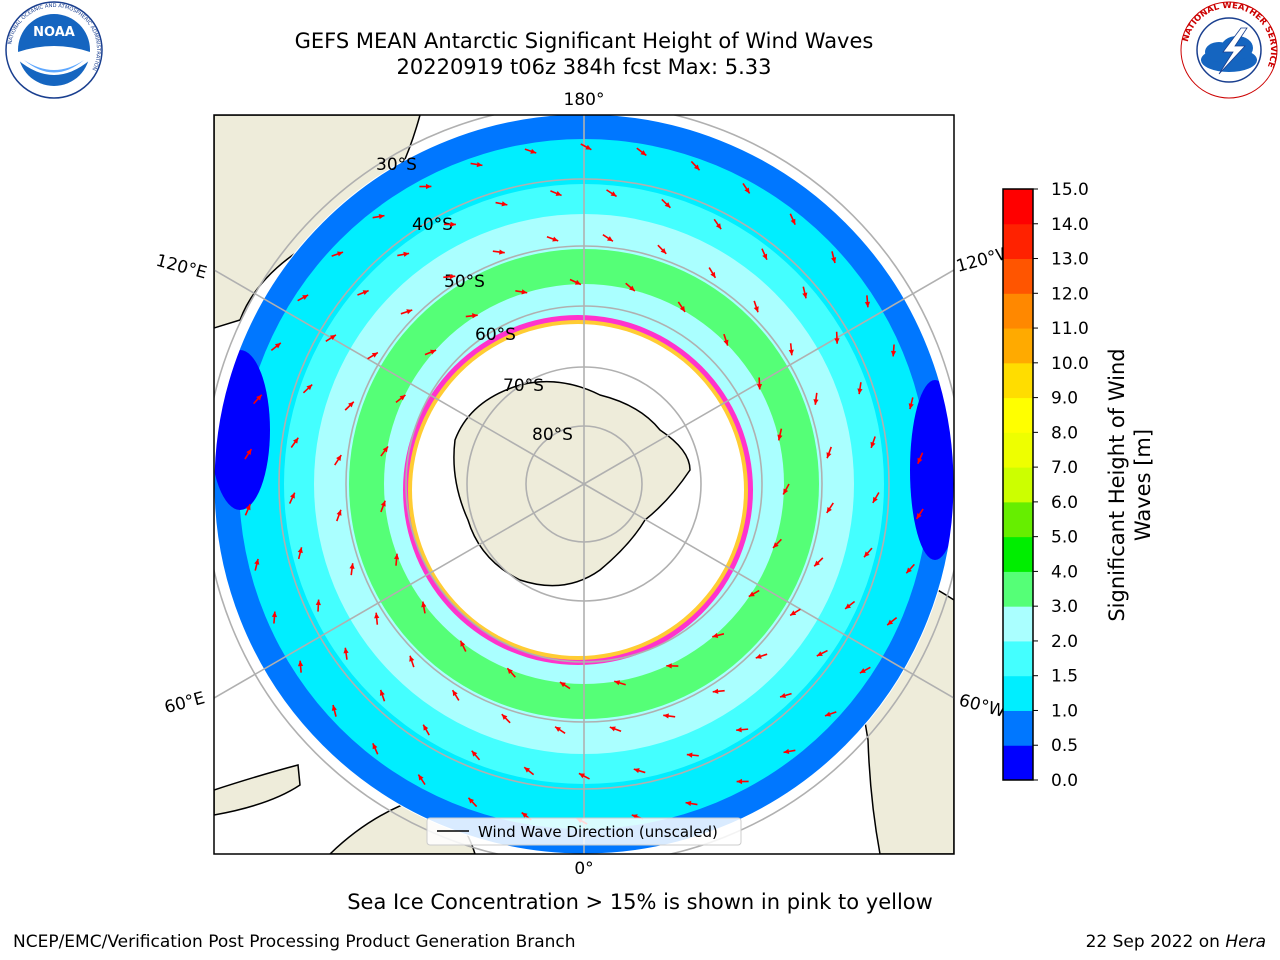 Image resolution: width=1280 pixels, height=960 pixels. Describe the element at coordinates (584, 100) in the screenshot. I see `lon-label-180: 180°` at that location.